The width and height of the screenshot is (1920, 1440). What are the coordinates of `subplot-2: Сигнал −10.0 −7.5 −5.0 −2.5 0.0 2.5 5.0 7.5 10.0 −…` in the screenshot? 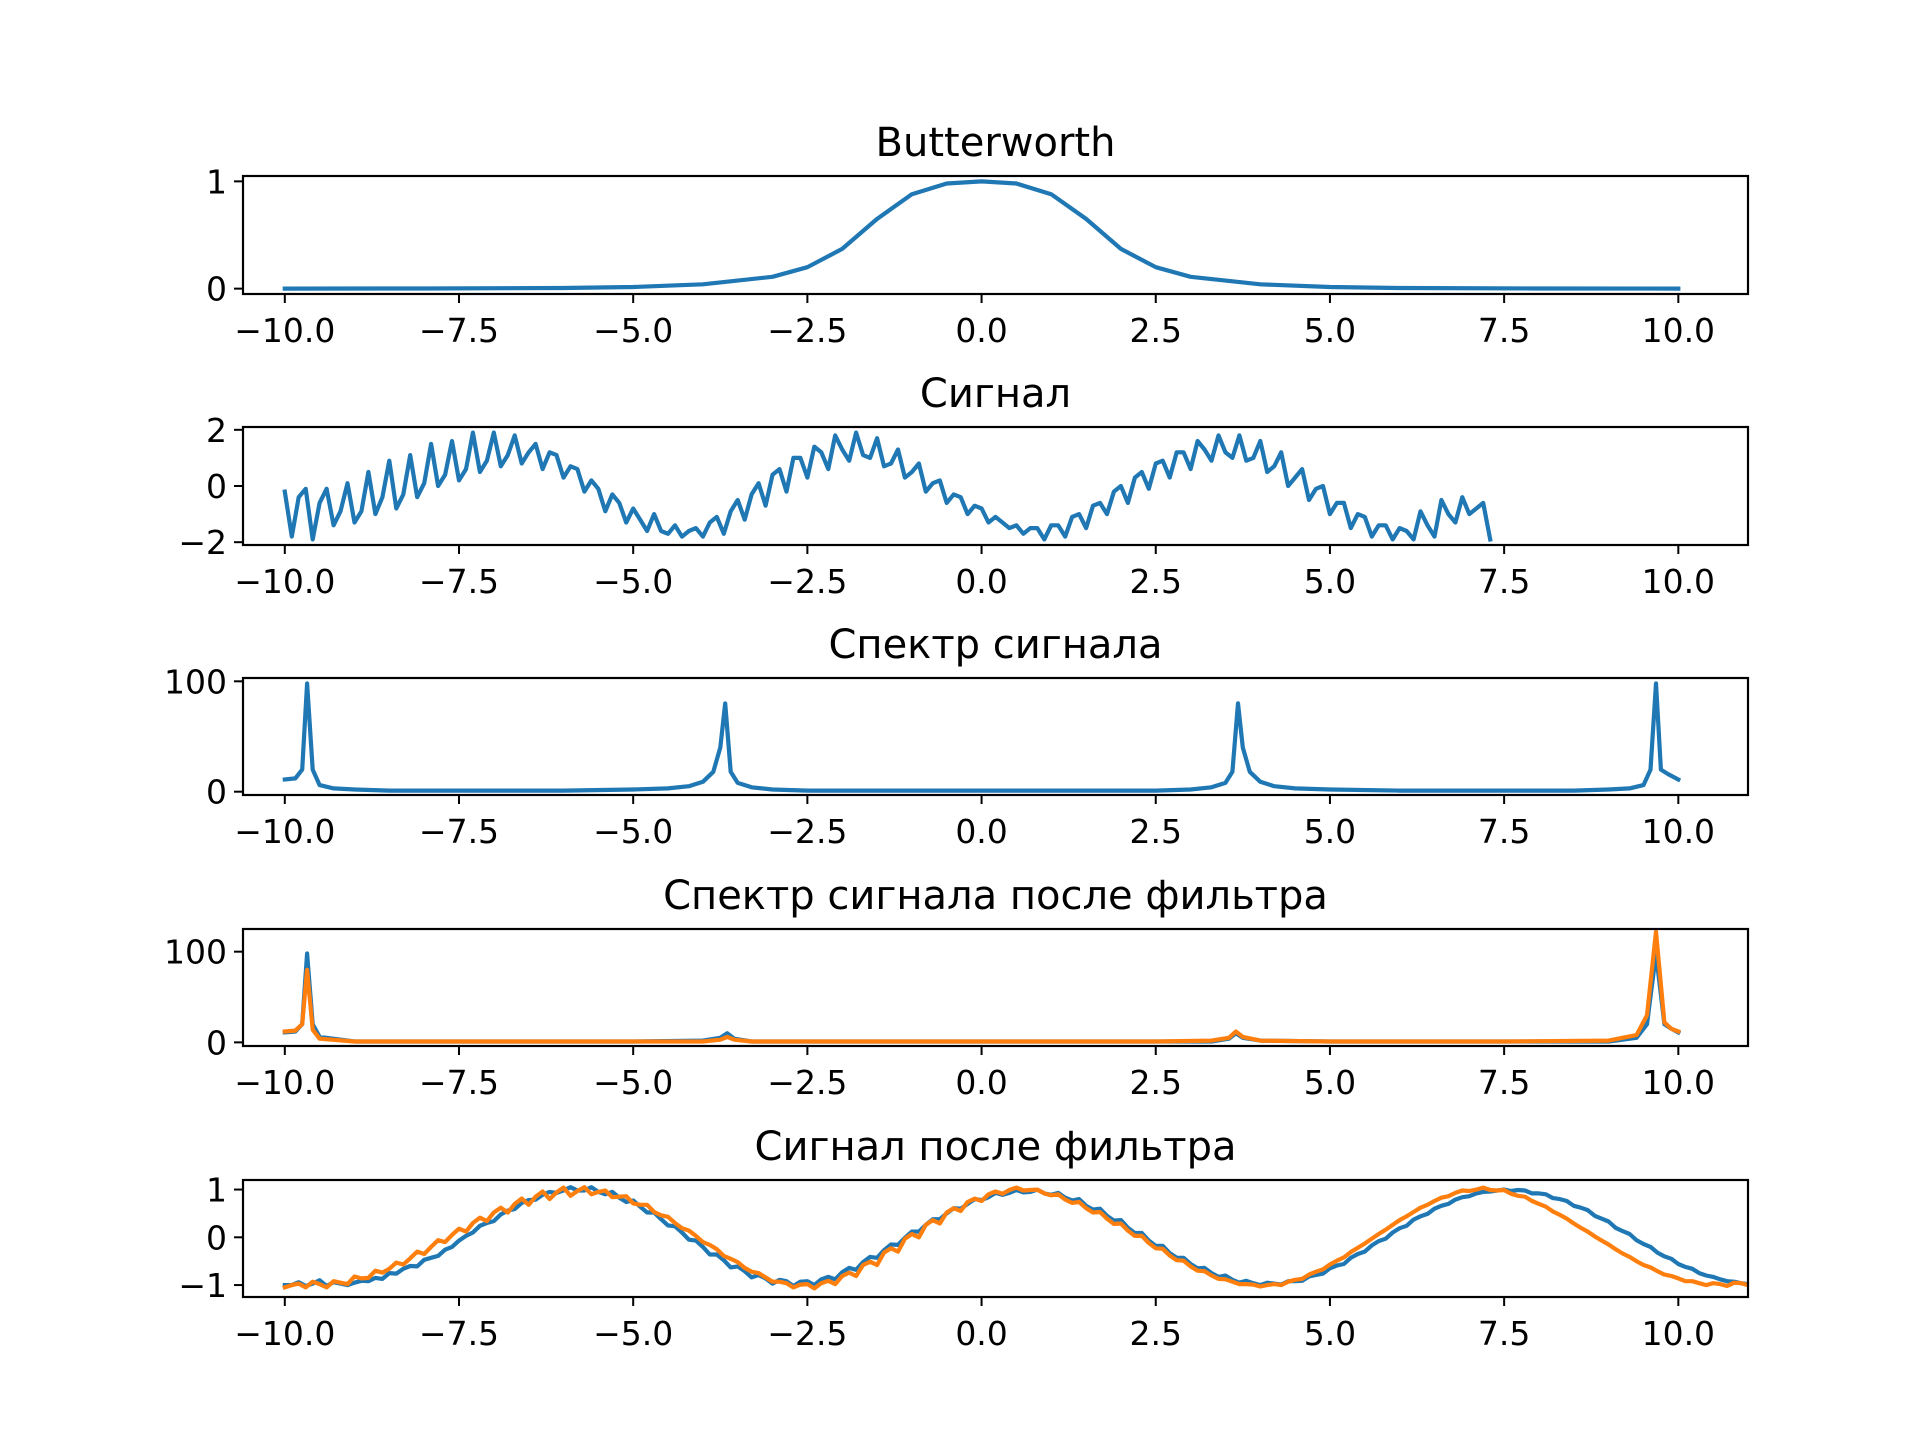 It's located at (964, 486).